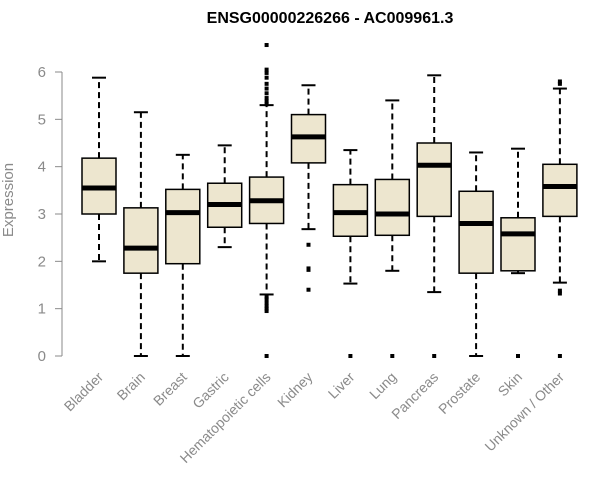  I want to click on y-tick-label: 1, so click(42, 309).